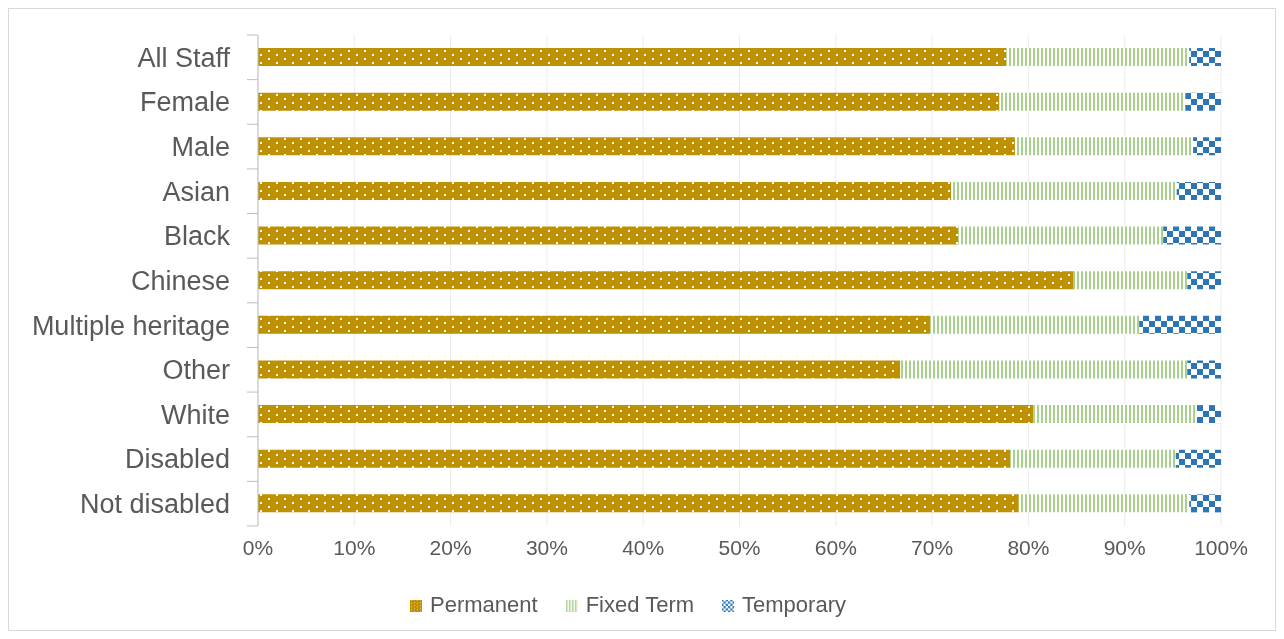 The width and height of the screenshot is (1284, 639). Describe the element at coordinates (184, 57) in the screenshot. I see `y-tick-label: All Staff` at that location.